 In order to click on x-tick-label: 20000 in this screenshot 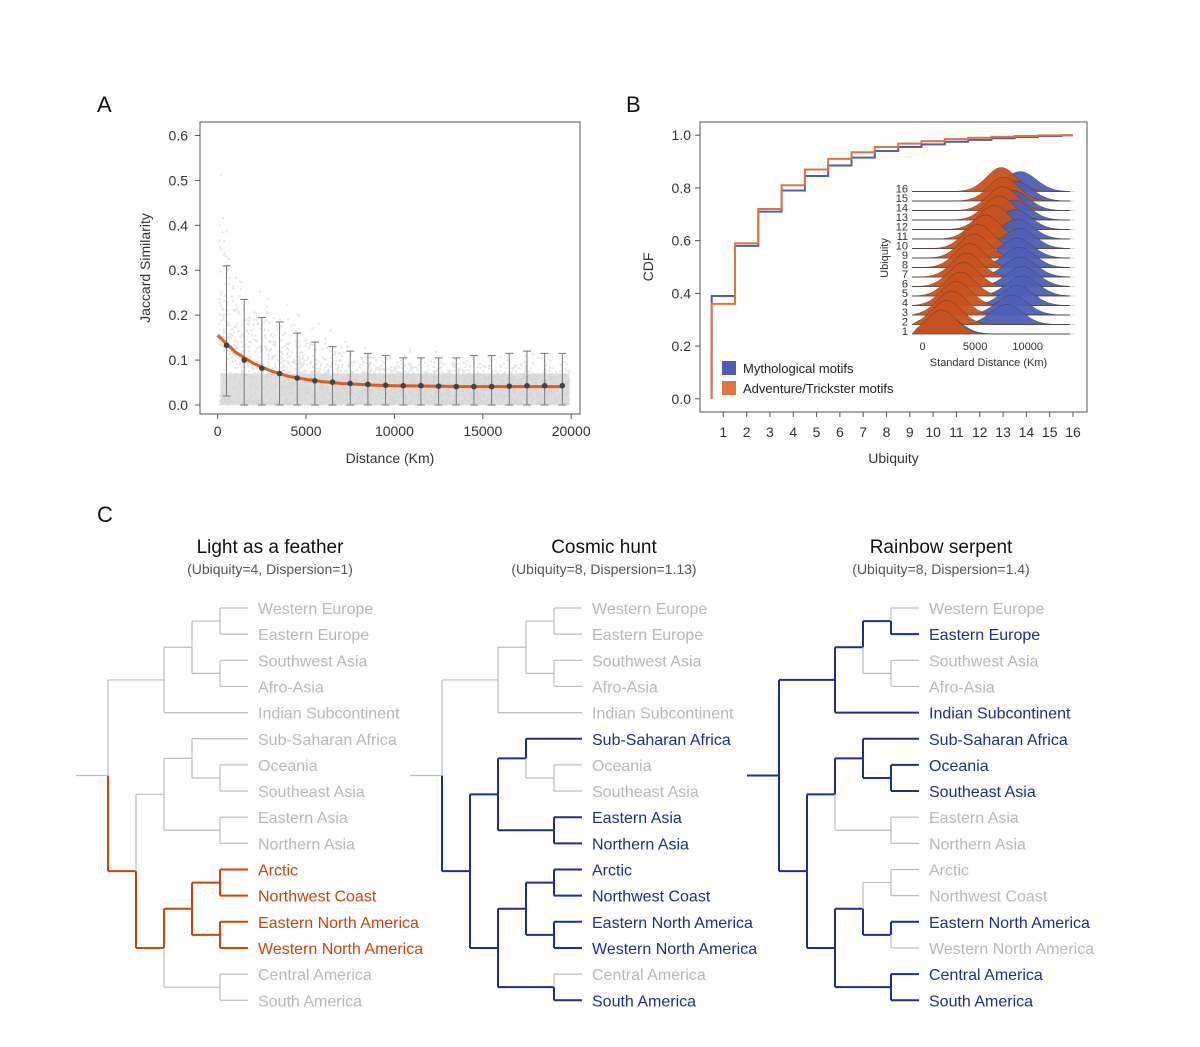, I will do `click(571, 431)`.